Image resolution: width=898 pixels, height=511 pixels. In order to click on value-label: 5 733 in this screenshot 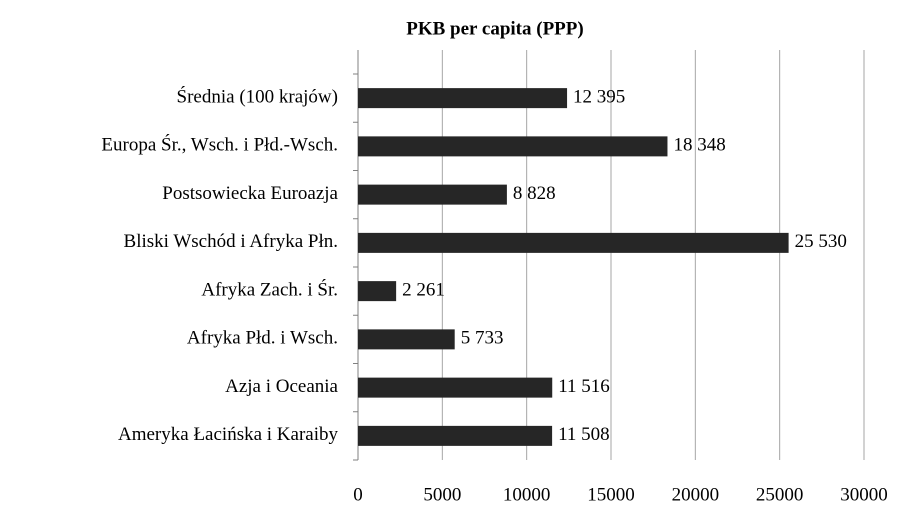, I will do `click(482, 338)`.